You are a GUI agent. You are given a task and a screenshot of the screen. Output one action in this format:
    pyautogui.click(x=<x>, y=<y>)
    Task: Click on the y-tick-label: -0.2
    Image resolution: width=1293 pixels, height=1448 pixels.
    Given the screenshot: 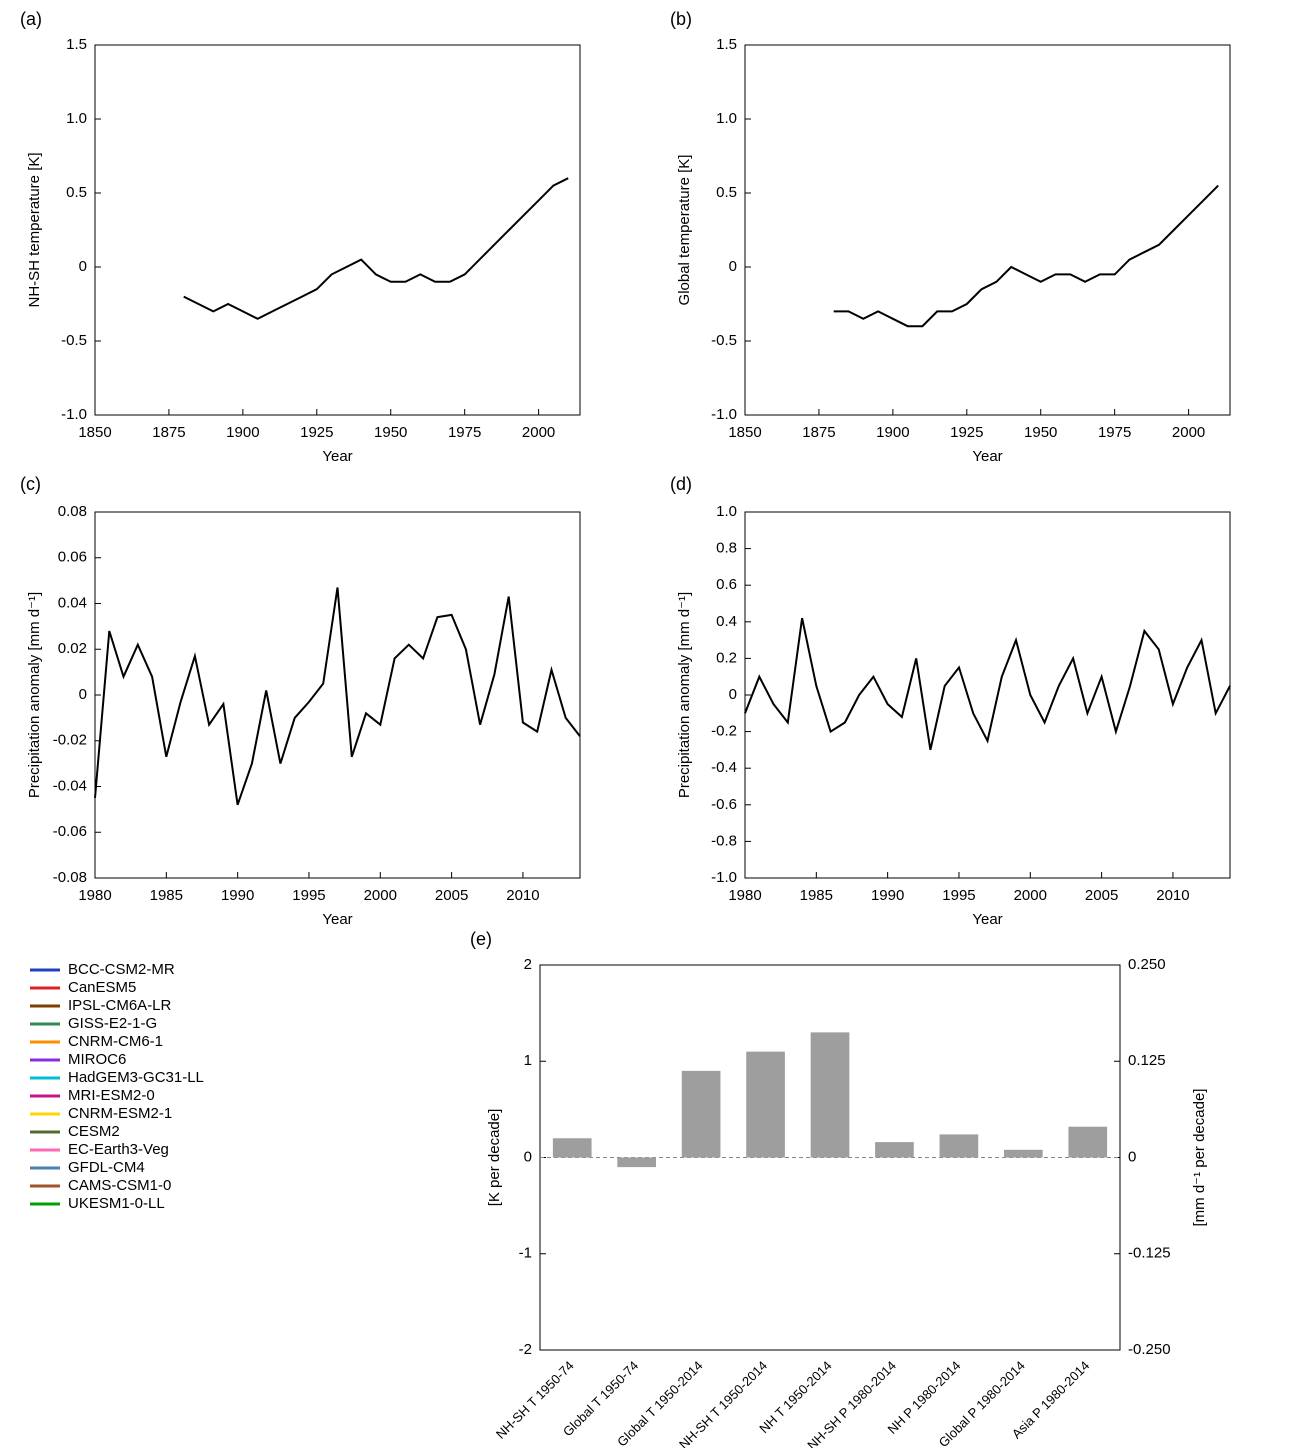 What is the action you would take?
    pyautogui.click(x=724, y=731)
    